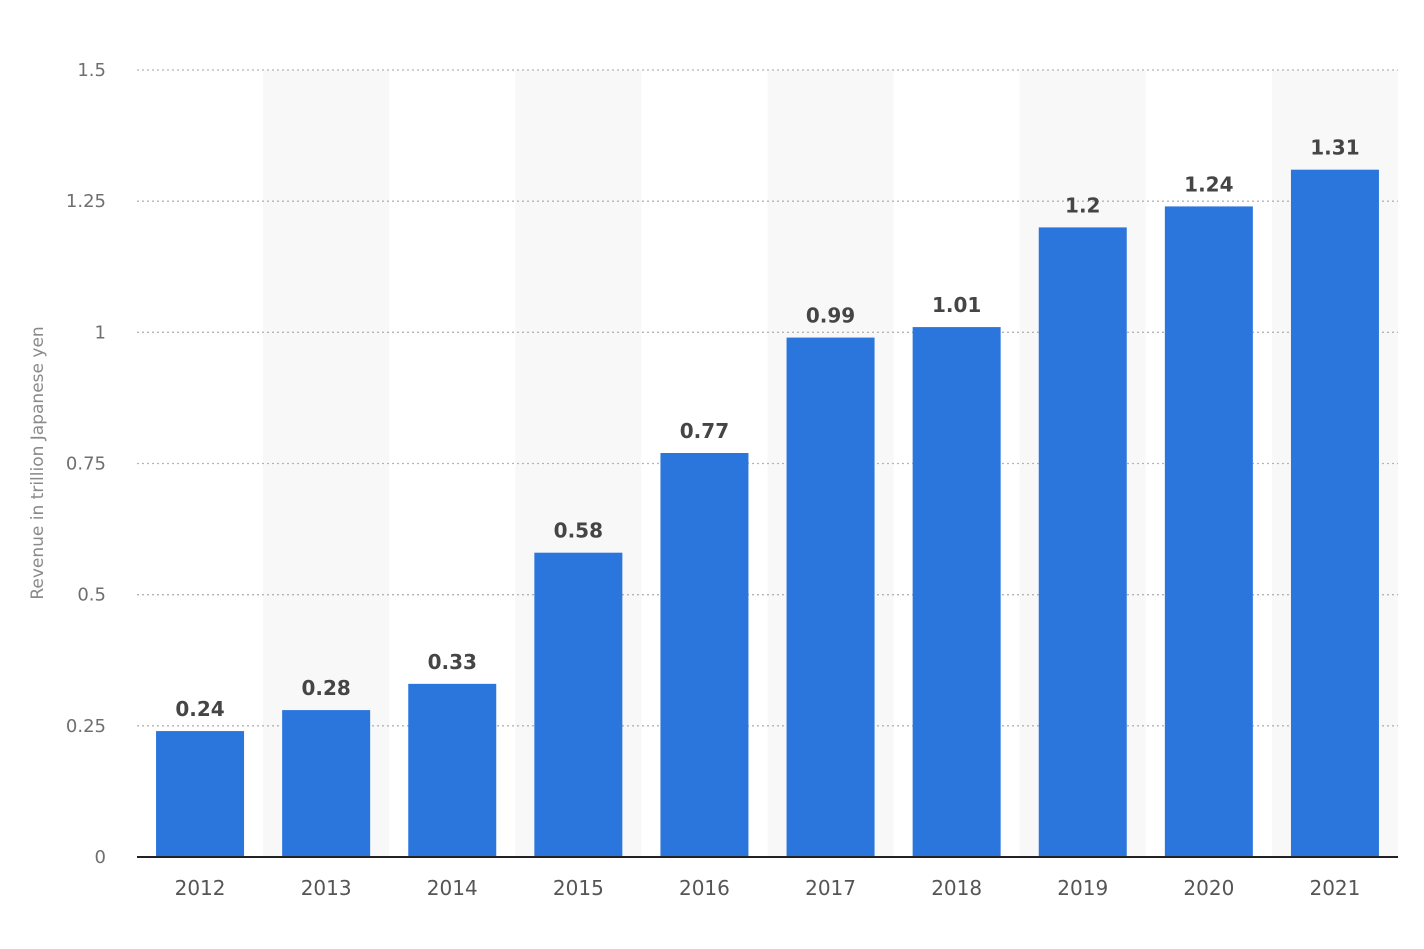 This screenshot has height=949, width=1424. What do you see at coordinates (704, 431) in the screenshot?
I see `value-label: 0.77` at bounding box center [704, 431].